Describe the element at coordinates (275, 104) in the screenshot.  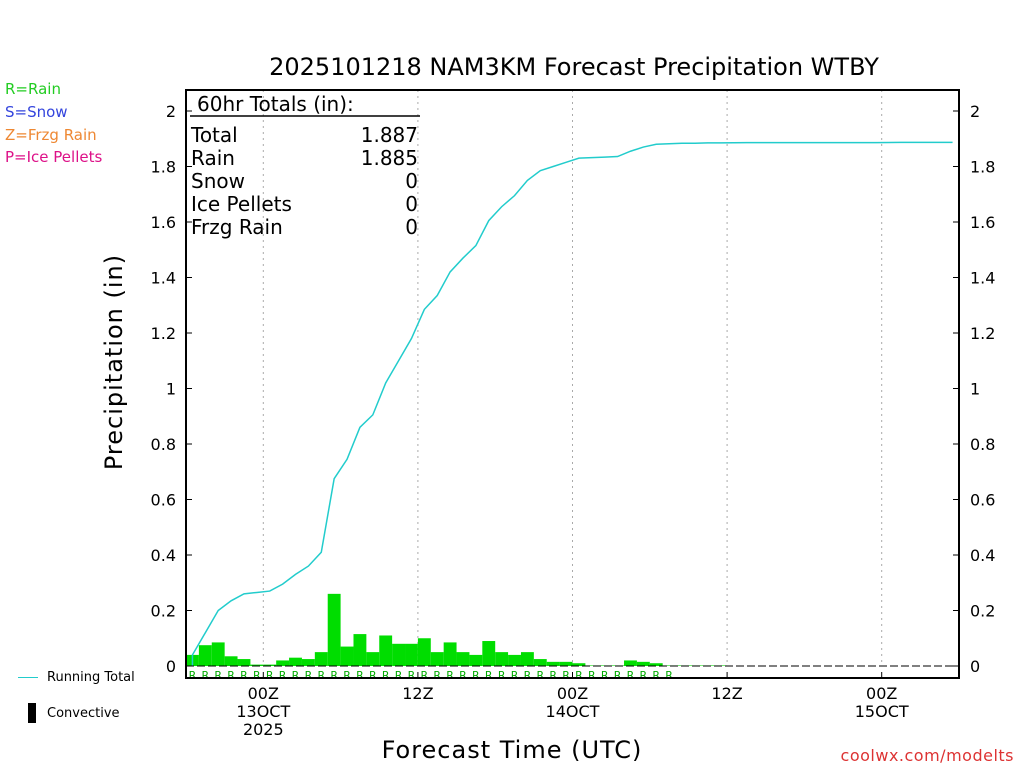
I see `totals-header: 60hr Totals (in):` at that location.